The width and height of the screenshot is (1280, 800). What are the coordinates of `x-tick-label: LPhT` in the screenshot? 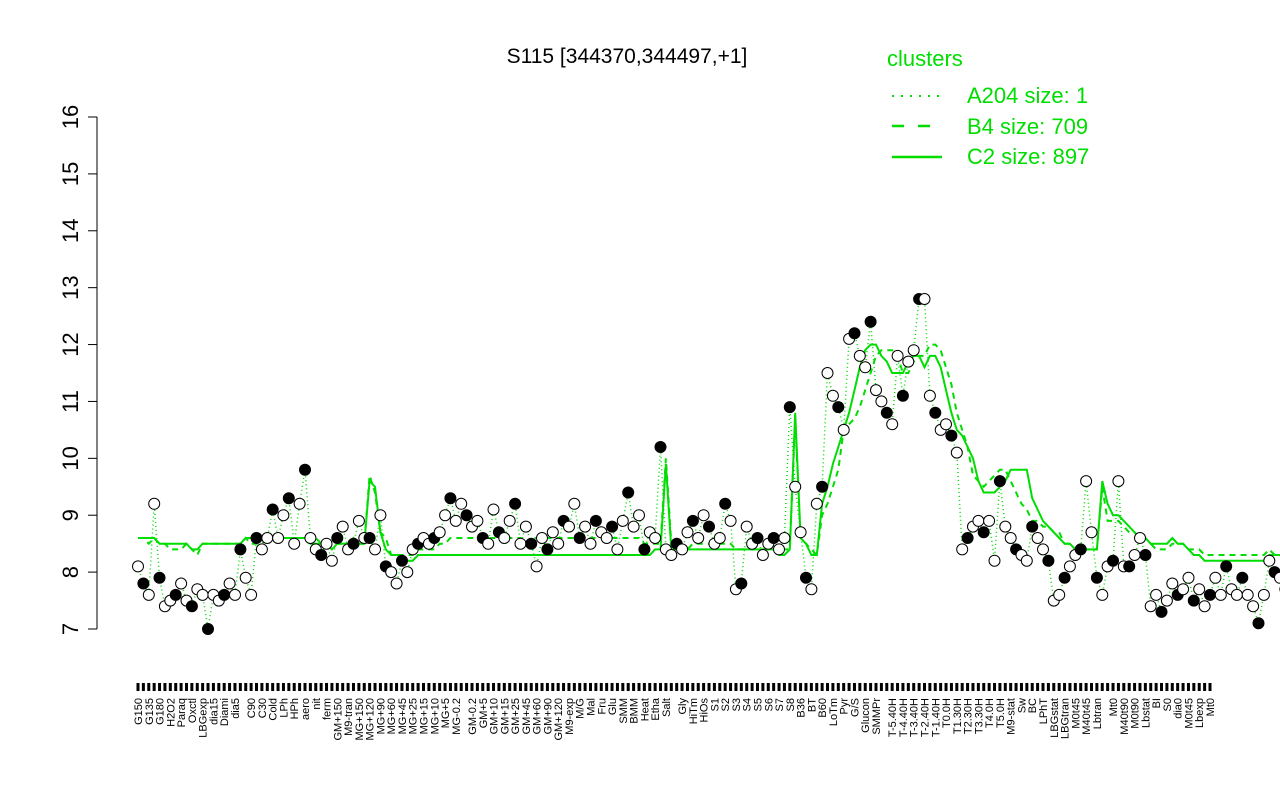 It's located at (1044, 711).